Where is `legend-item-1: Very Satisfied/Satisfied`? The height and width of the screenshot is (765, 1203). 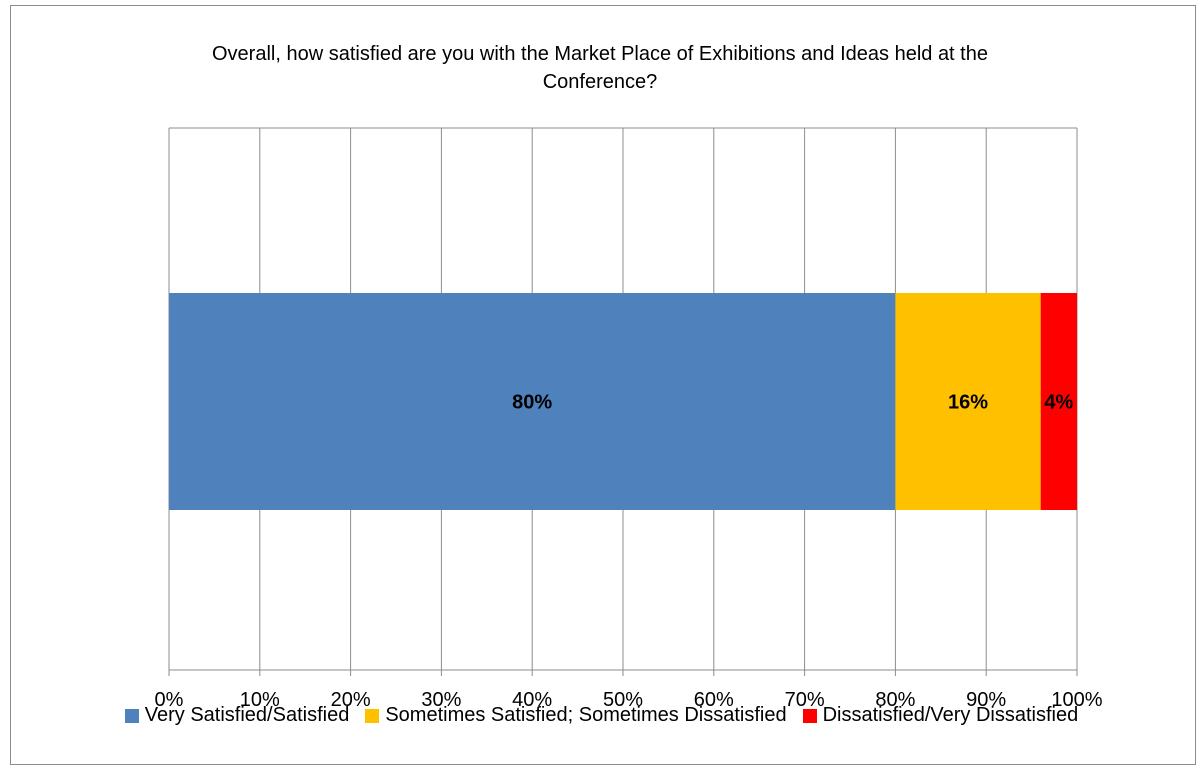
legend-item-1: Very Satisfied/Satisfied is located at coordinates (237, 715).